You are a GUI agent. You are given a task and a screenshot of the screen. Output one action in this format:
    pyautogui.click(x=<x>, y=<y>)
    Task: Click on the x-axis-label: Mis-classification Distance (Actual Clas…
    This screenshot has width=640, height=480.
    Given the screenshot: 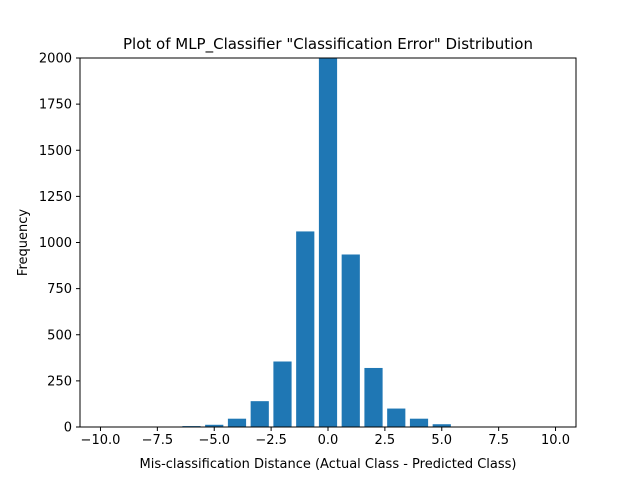 What is the action you would take?
    pyautogui.click(x=327, y=464)
    